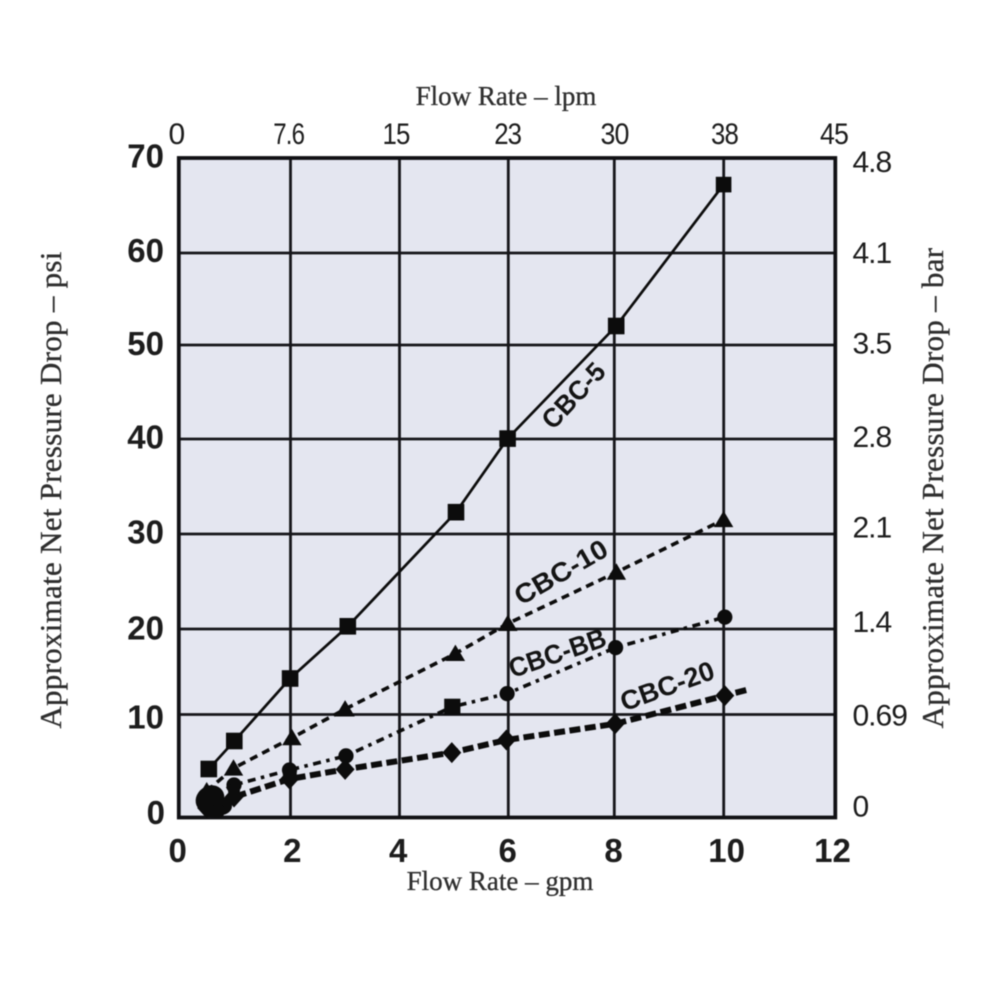 The height and width of the screenshot is (1000, 1000). Describe the element at coordinates (872, 343) in the screenshot. I see `svg-text: 3.5` at that location.